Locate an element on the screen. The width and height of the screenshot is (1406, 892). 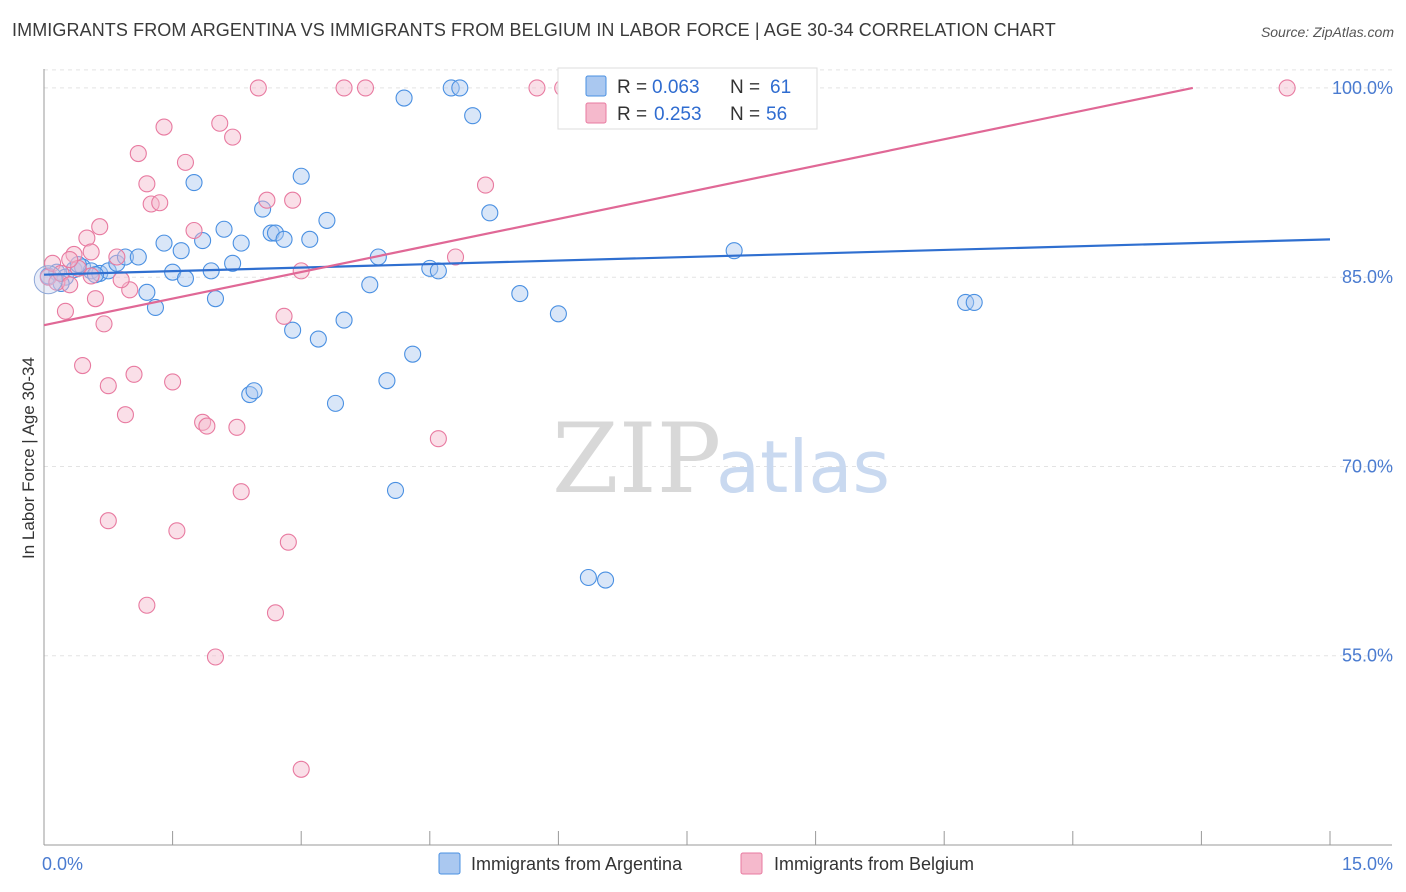
legend-r-value-argentina: 0.063 is located at coordinates (676, 87).